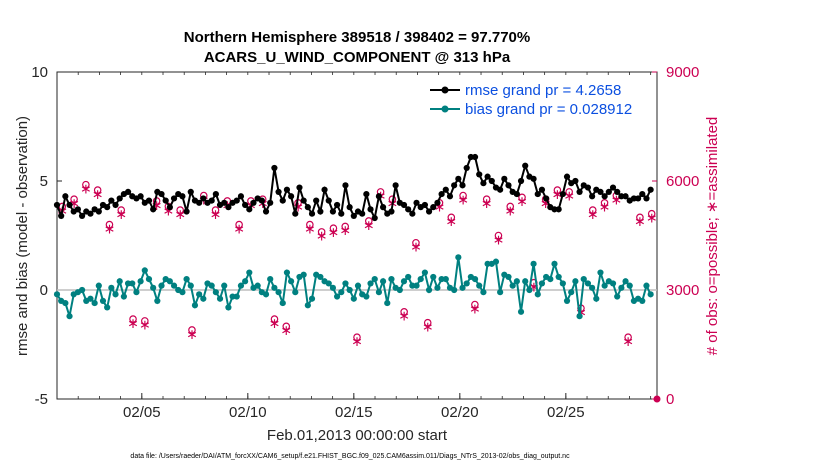  Describe the element at coordinates (682, 181) in the screenshot. I see `y2-tick-label: 6000` at that location.